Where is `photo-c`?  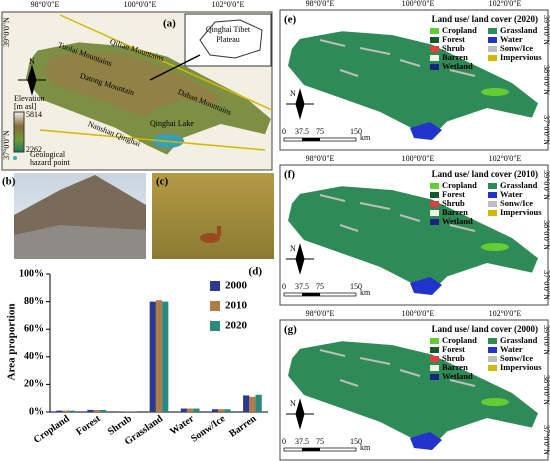 photo-c is located at coordinates (213, 216).